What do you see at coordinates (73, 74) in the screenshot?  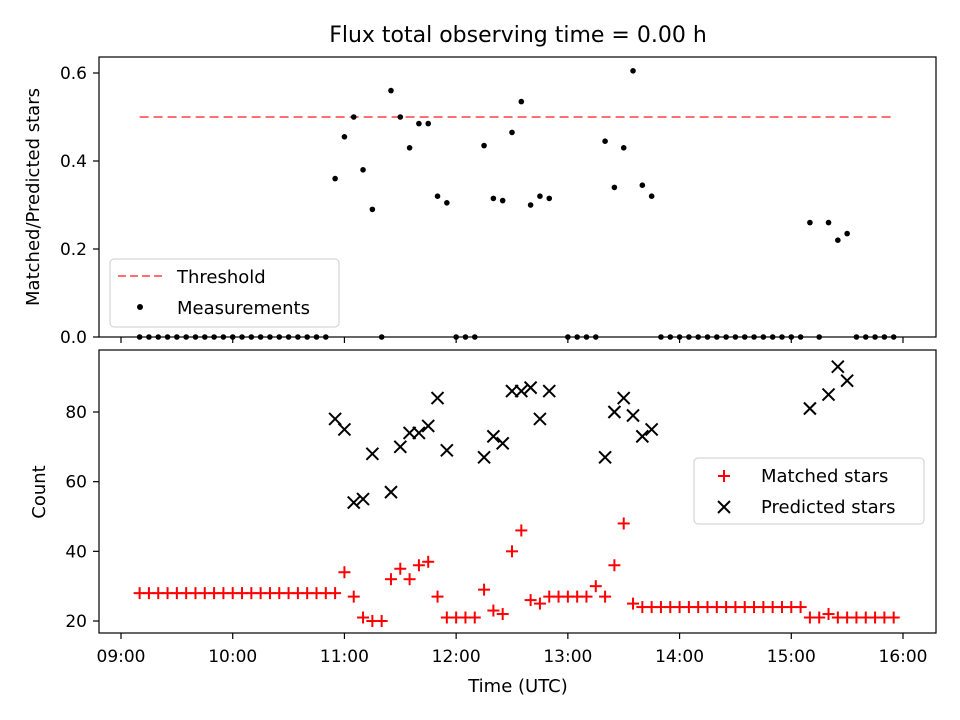 I see `top-y-tick-label: 0.6` at bounding box center [73, 74].